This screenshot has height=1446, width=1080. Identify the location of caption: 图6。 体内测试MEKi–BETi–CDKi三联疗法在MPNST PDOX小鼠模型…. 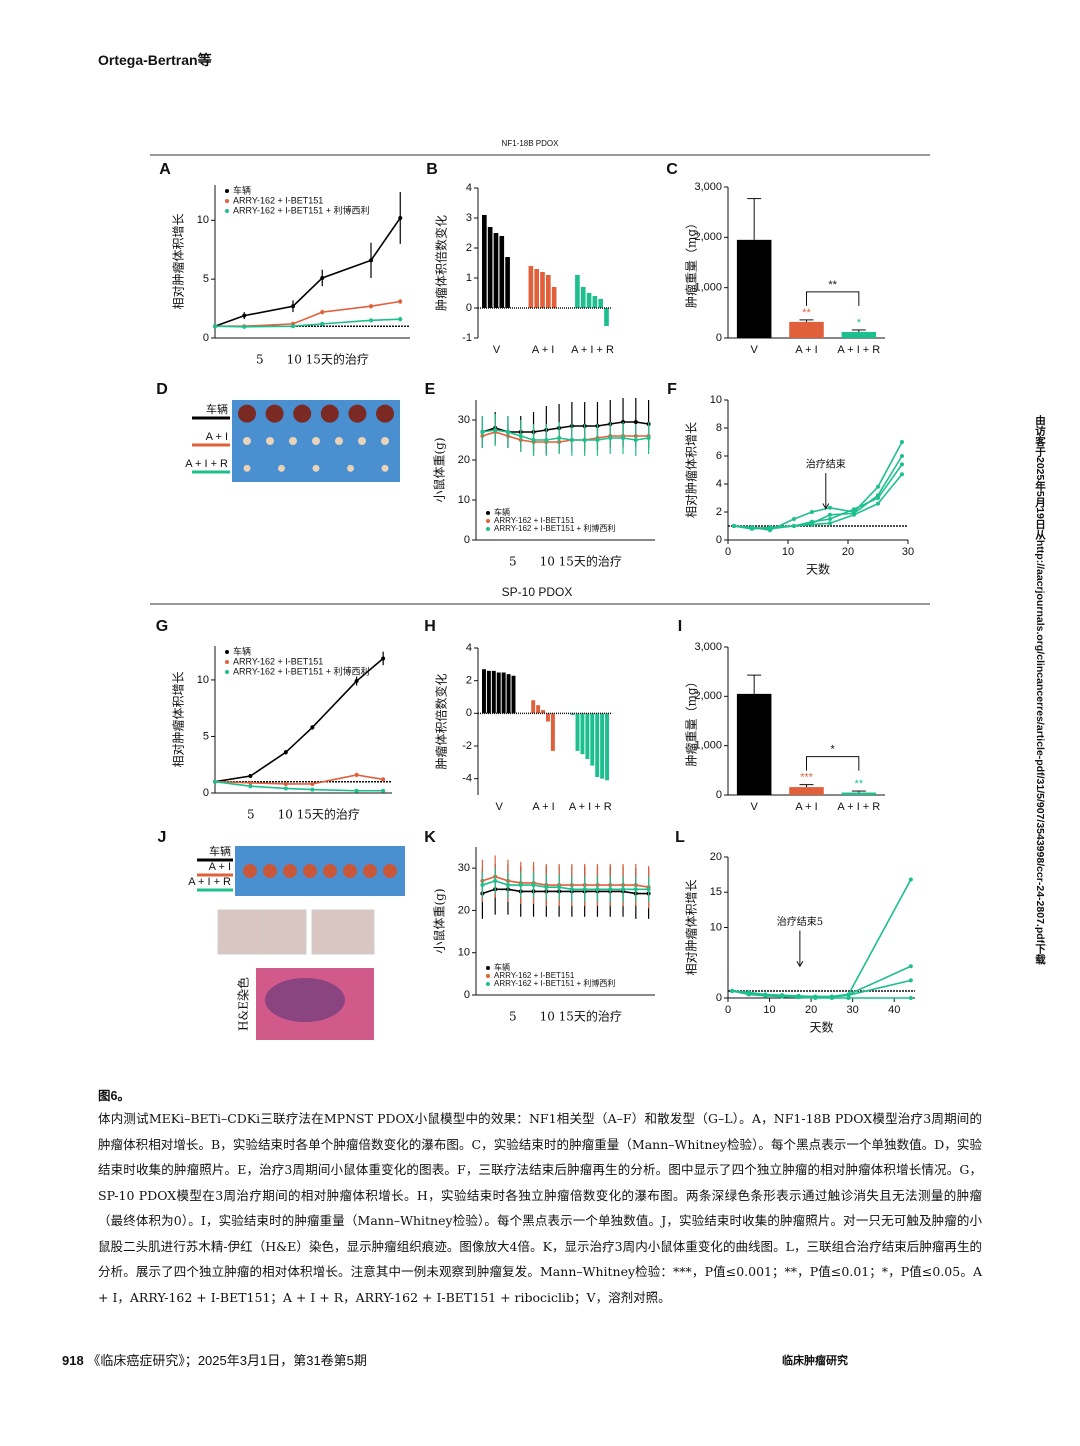
(540, 1198).